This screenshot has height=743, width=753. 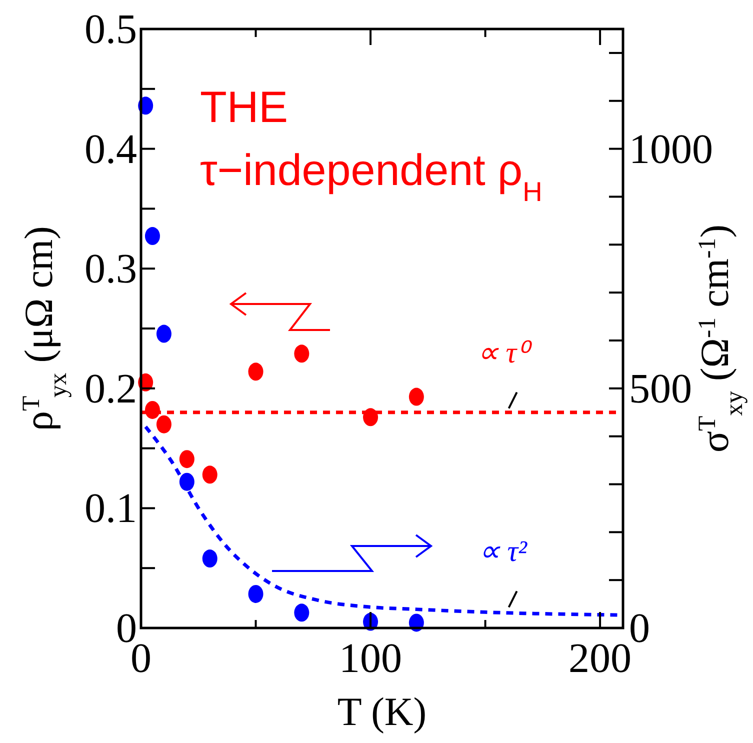 What do you see at coordinates (110, 389) in the screenshot?
I see `y-tick-label: 0.2` at bounding box center [110, 389].